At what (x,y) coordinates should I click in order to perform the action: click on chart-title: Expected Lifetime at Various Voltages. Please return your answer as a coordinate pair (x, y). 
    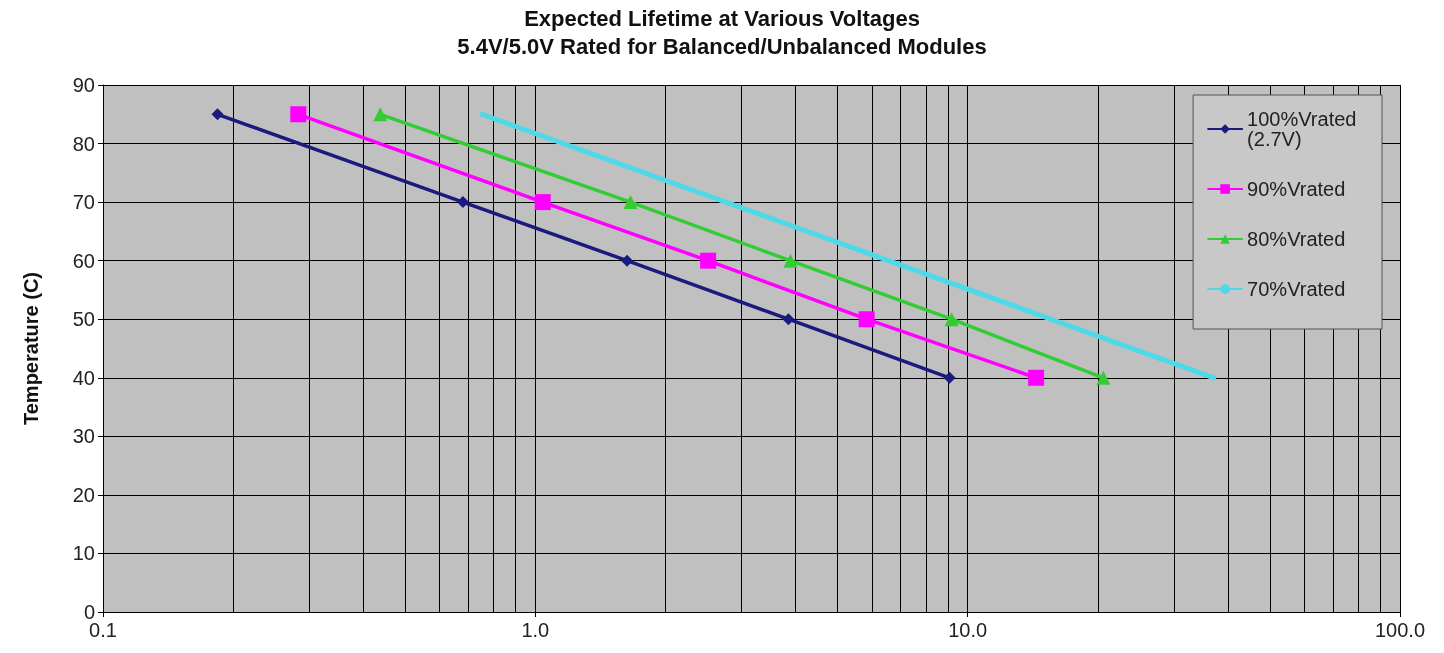
    Looking at the image, I should click on (722, 18).